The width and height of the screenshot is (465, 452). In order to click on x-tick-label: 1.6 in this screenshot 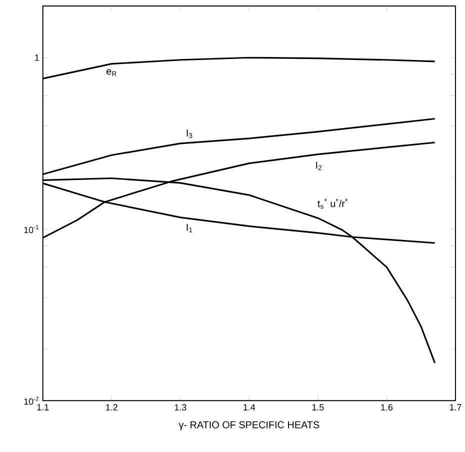, I will do `click(387, 407)`.